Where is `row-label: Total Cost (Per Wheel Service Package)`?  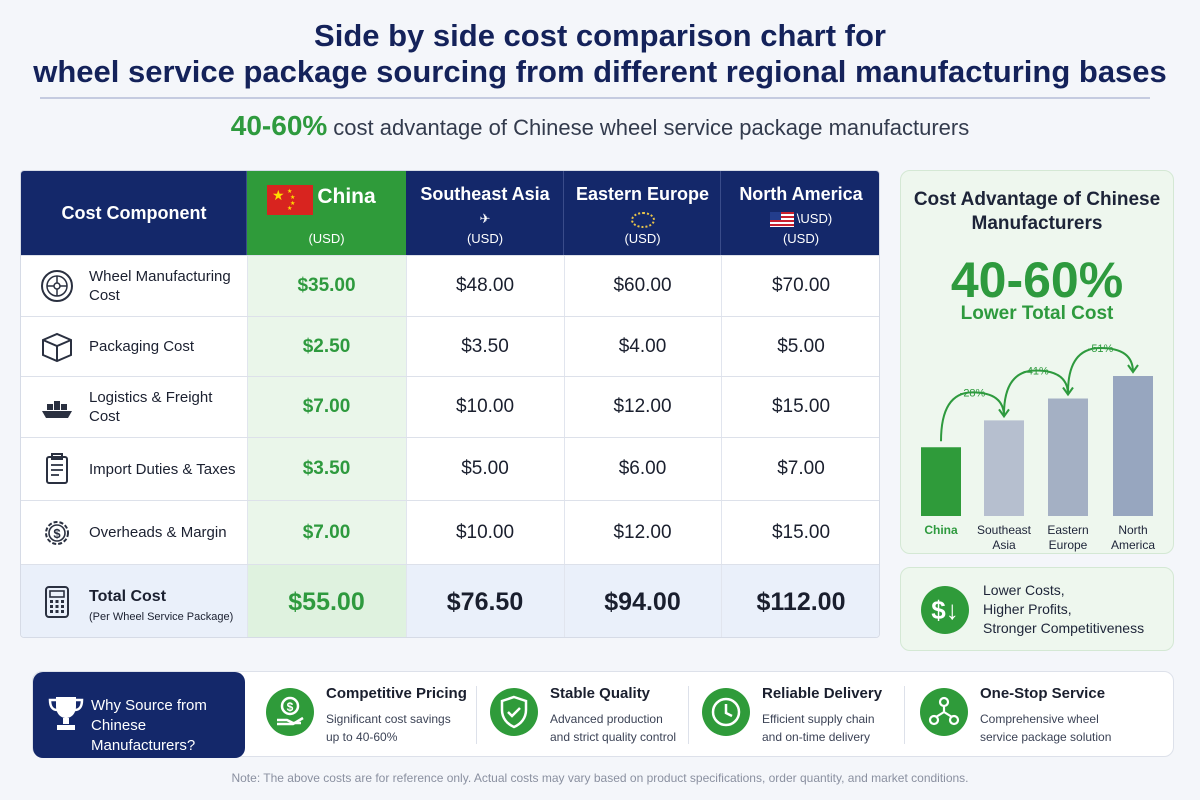 row-label: Total Cost (Per Wheel Service Package) is located at coordinates (134, 601).